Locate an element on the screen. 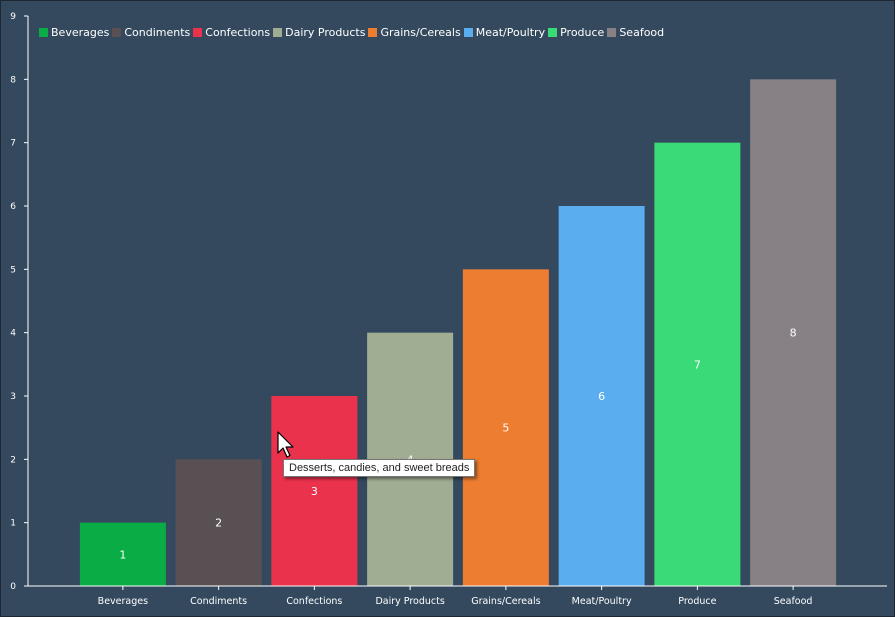  data-label: 3 is located at coordinates (314, 491).